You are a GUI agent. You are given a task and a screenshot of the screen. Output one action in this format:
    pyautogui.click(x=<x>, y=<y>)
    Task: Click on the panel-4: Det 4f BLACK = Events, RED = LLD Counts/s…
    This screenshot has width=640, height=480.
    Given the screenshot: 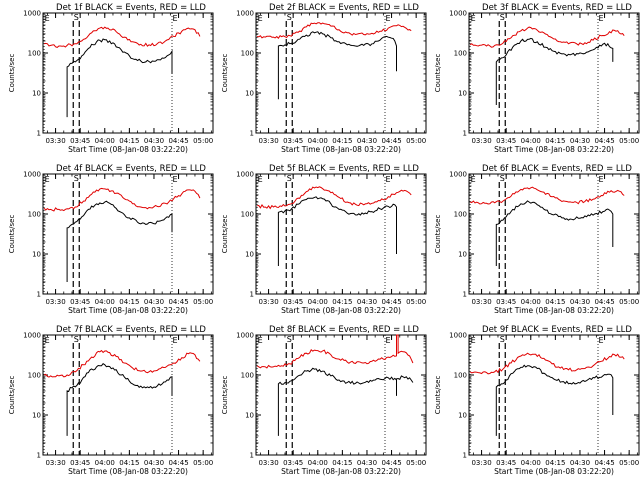 What is the action you would take?
    pyautogui.click(x=111, y=239)
    